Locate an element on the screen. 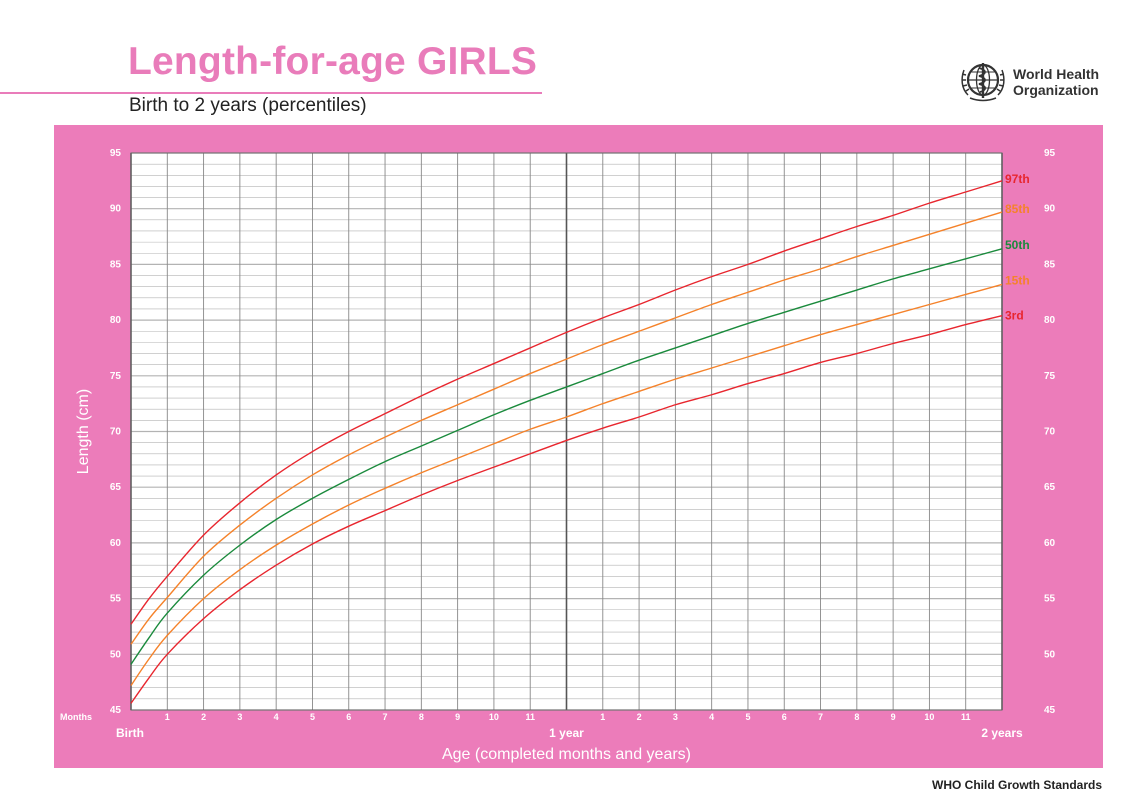 Image resolution: width=1136 pixels, height=803 pixels. organization-name: World Health Organization is located at coordinates (1056, 82).